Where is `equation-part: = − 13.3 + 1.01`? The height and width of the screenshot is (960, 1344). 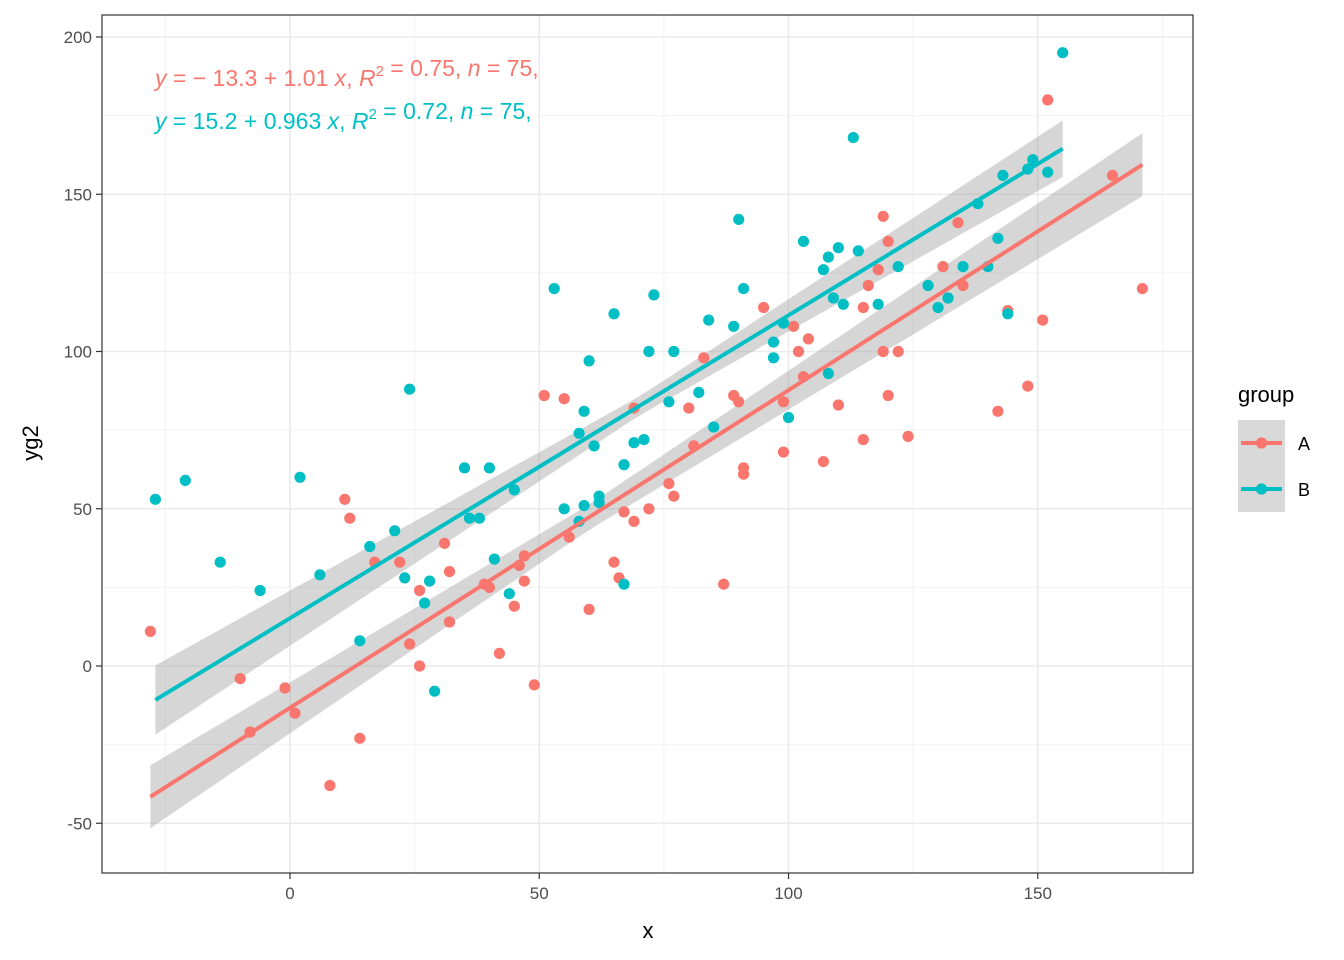
equation-part: = − 13.3 + 1.01 is located at coordinates (251, 78).